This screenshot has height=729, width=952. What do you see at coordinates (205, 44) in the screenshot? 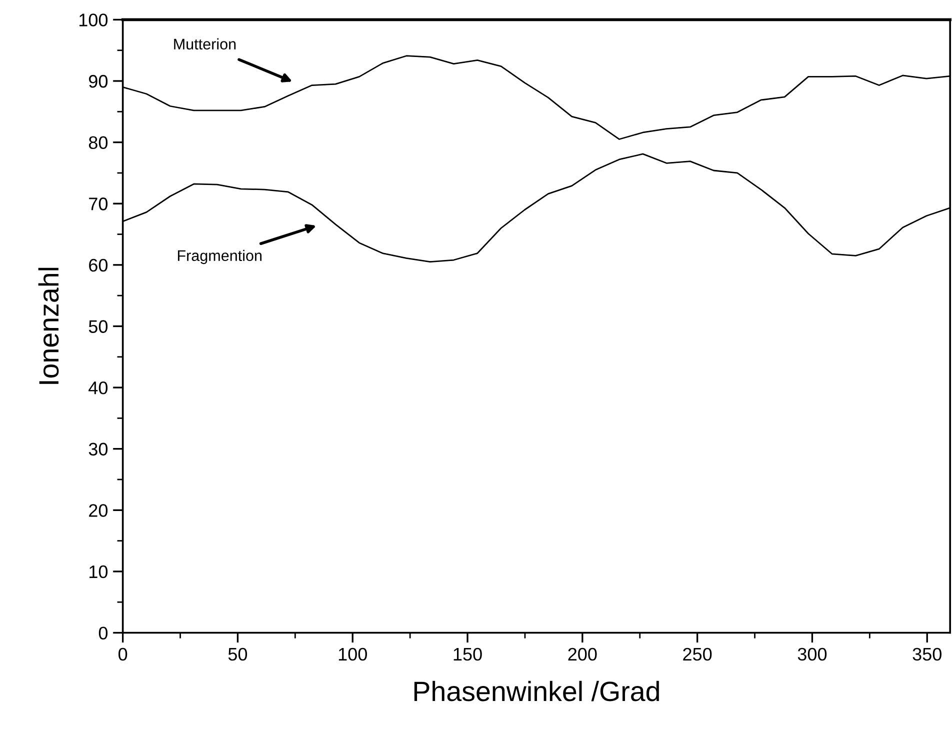
I see `annotation: Mutterion` at bounding box center [205, 44].